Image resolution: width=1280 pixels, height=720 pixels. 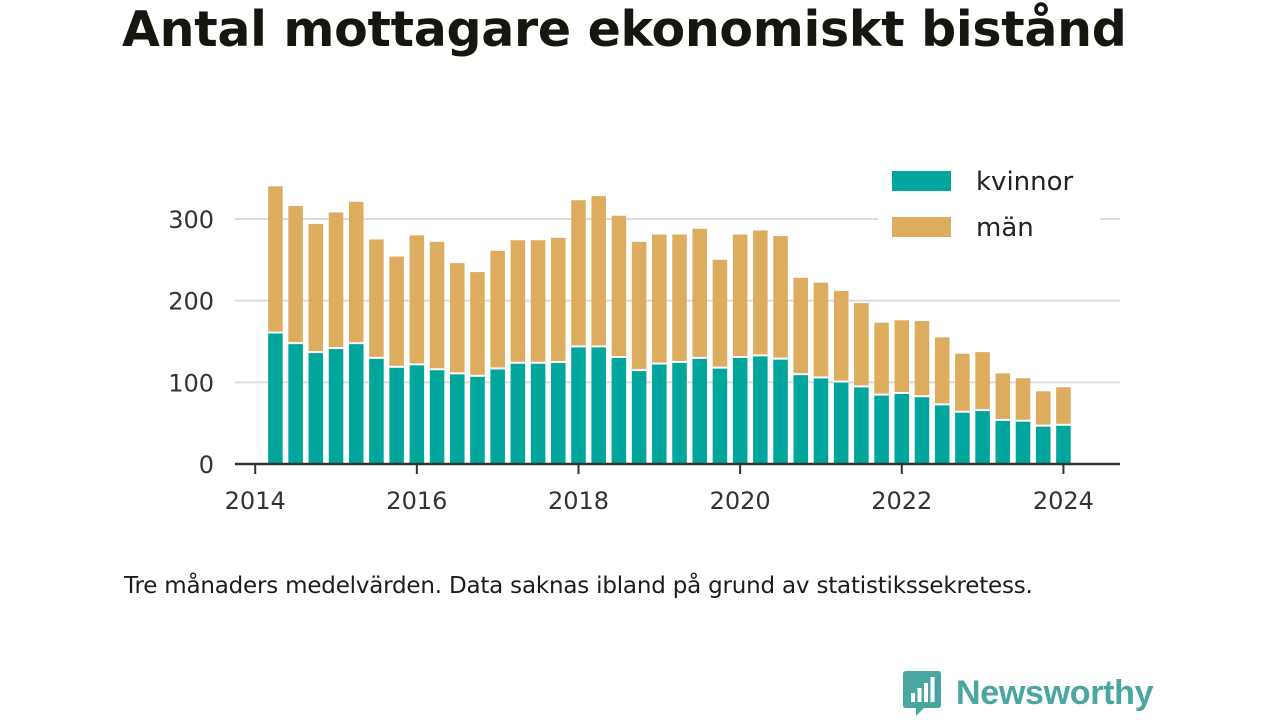 What do you see at coordinates (191, 383) in the screenshot?
I see `y-tick-label: 100` at bounding box center [191, 383].